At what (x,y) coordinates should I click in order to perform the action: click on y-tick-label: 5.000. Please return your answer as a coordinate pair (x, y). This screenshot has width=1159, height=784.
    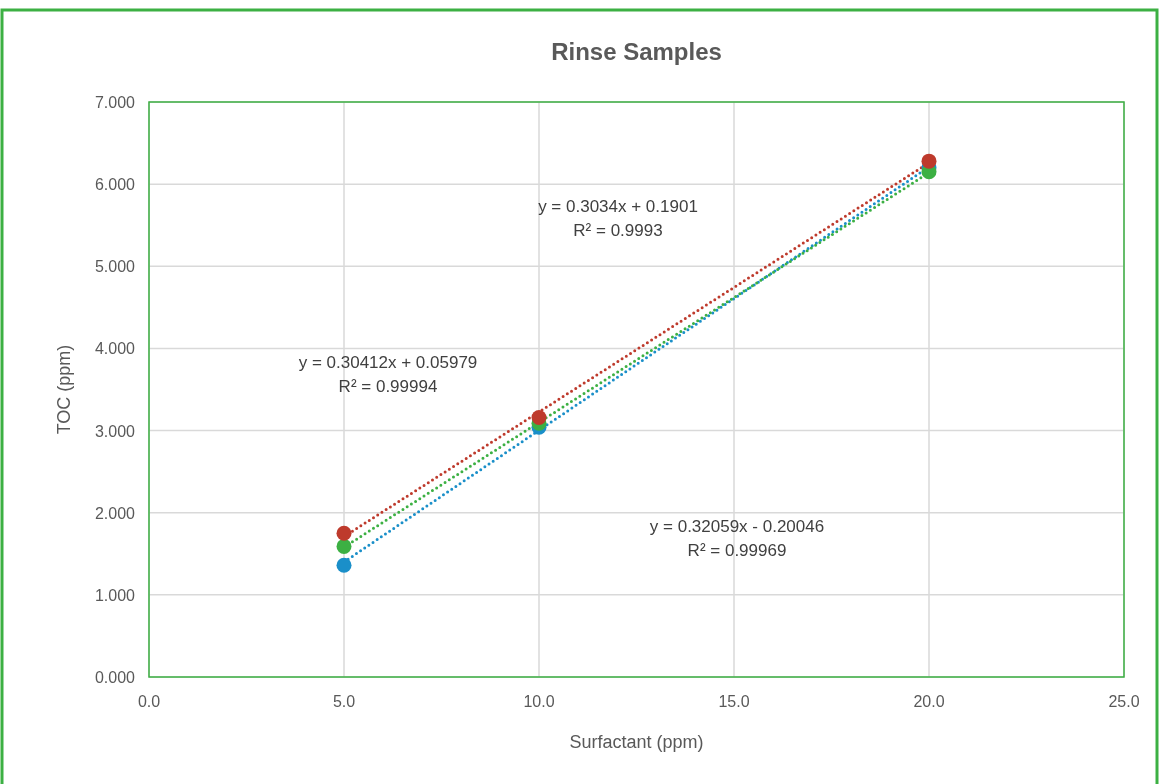
    Looking at the image, I should click on (115, 267).